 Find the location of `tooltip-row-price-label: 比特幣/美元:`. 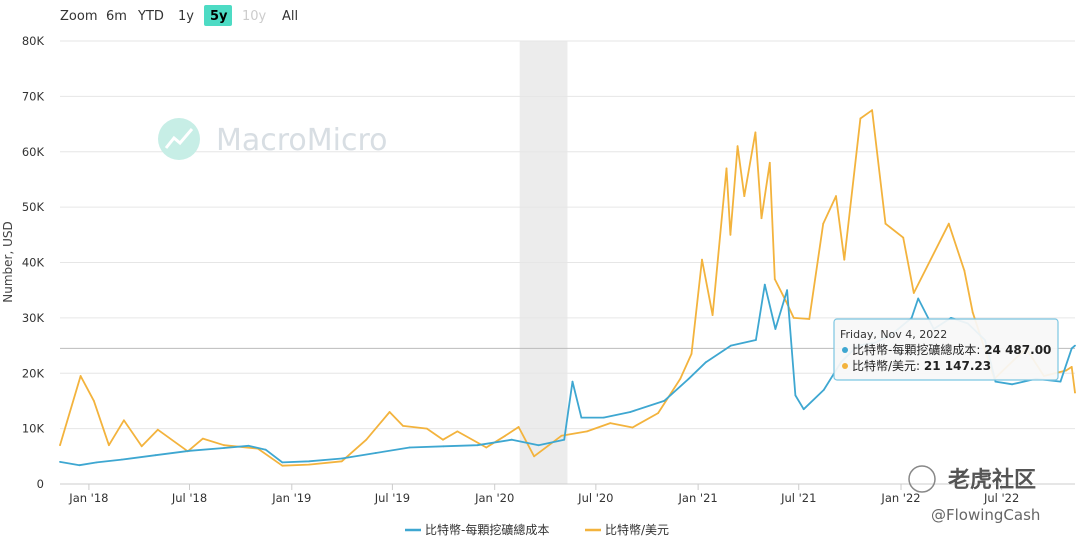

tooltip-row-price-label: 比特幣/美元: is located at coordinates (888, 365).